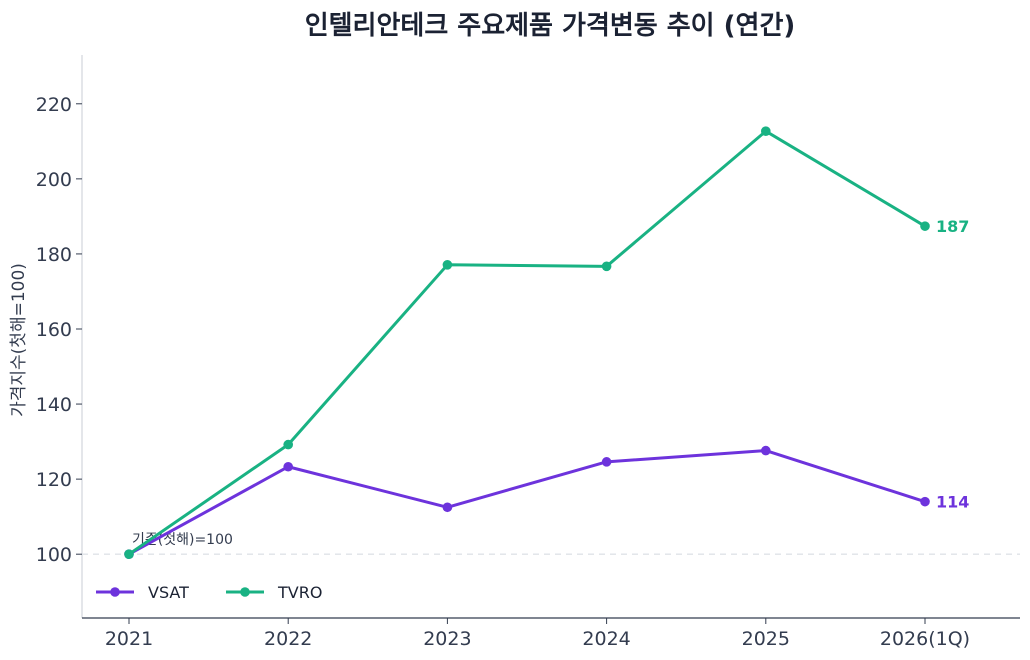  Describe the element at coordinates (54, 330) in the screenshot. I see `y-tick-label: 160` at that location.